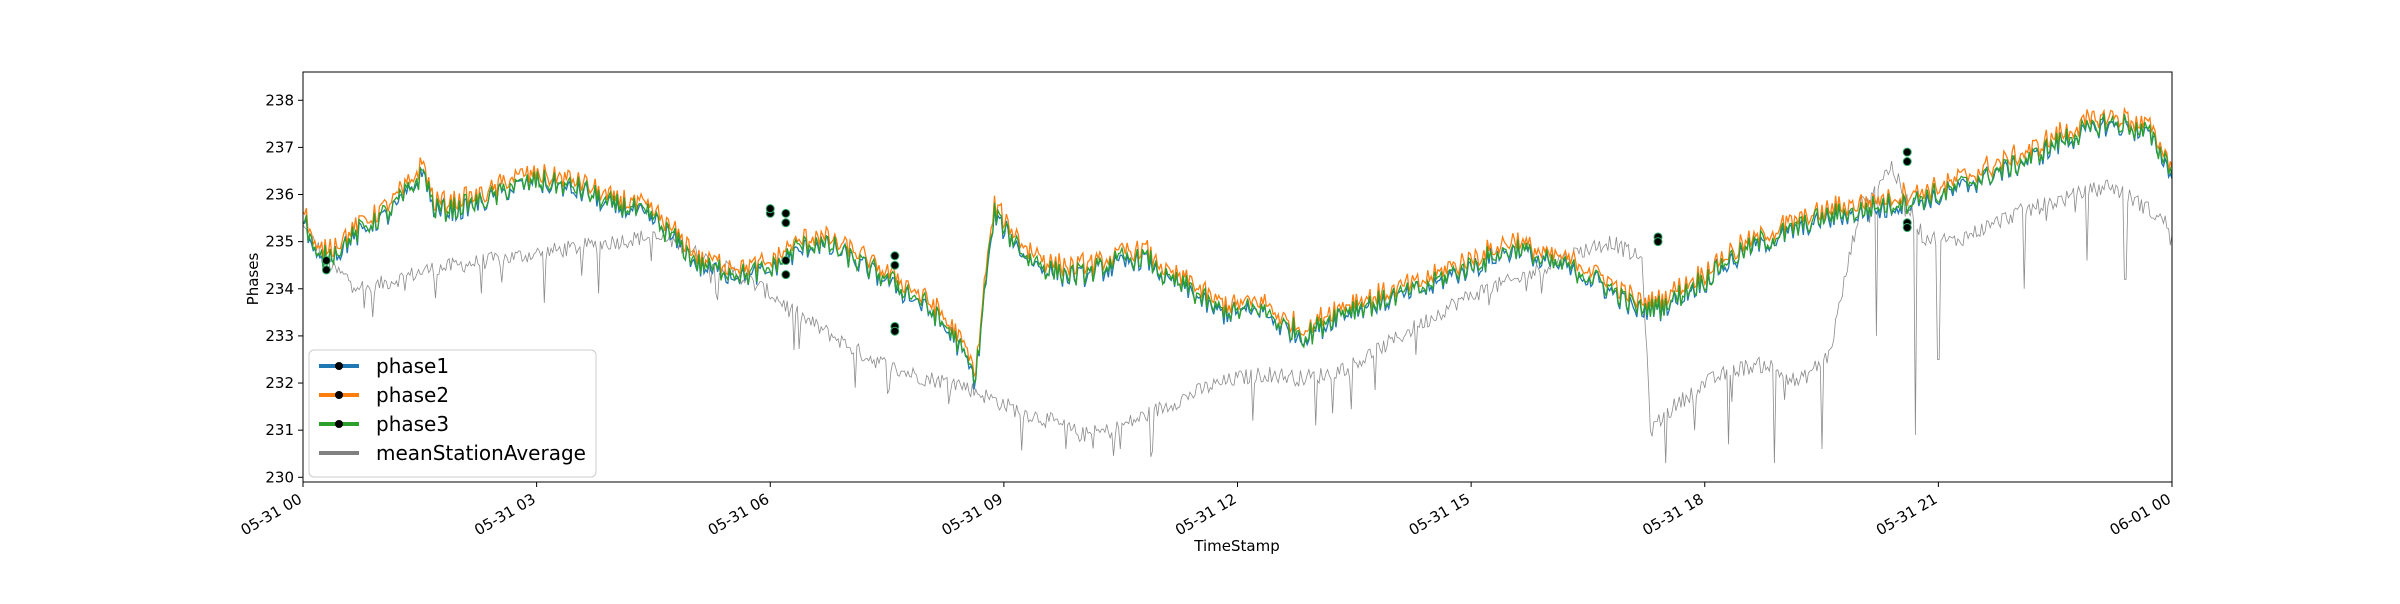 Image resolution: width=2400 pixels, height=604 pixels. What do you see at coordinates (339, 366) in the screenshot?
I see `legend-marker-phase1` at bounding box center [339, 366].